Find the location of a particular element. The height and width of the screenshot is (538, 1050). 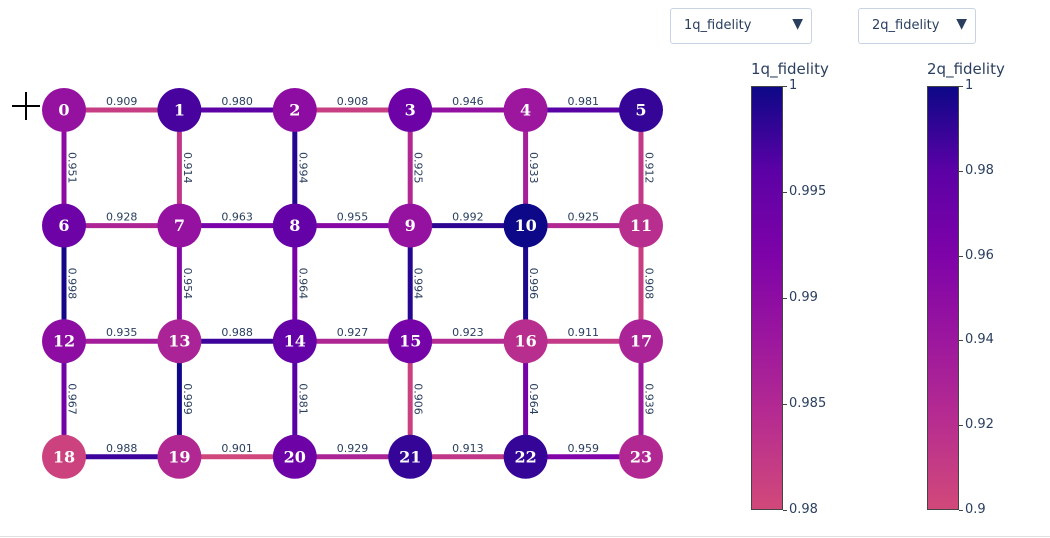

edge-label-19-20: 0.901 is located at coordinates (237, 448).